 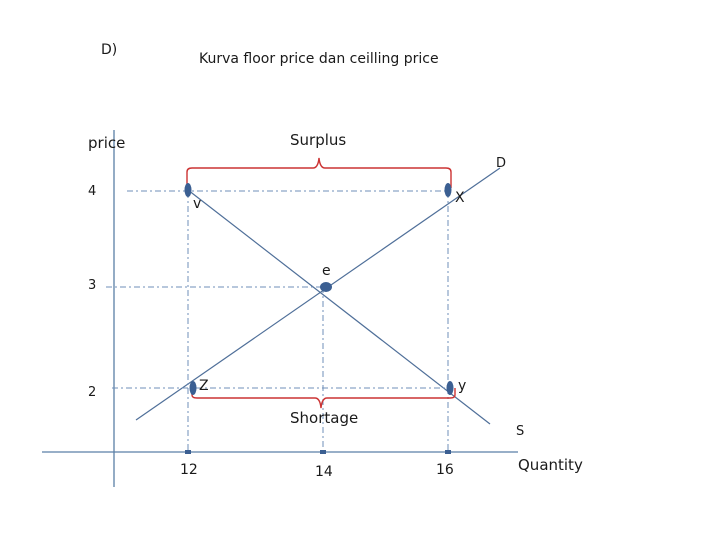 I want to click on supply-label: S, so click(x=520, y=431).